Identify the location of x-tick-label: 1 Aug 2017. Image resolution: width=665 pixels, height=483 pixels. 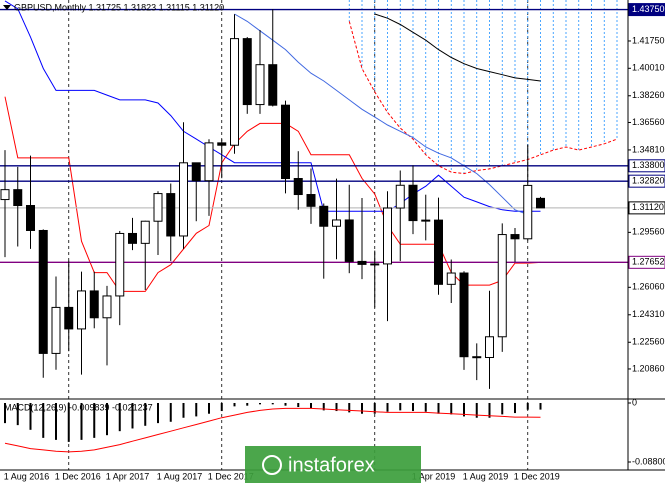
(180, 476).